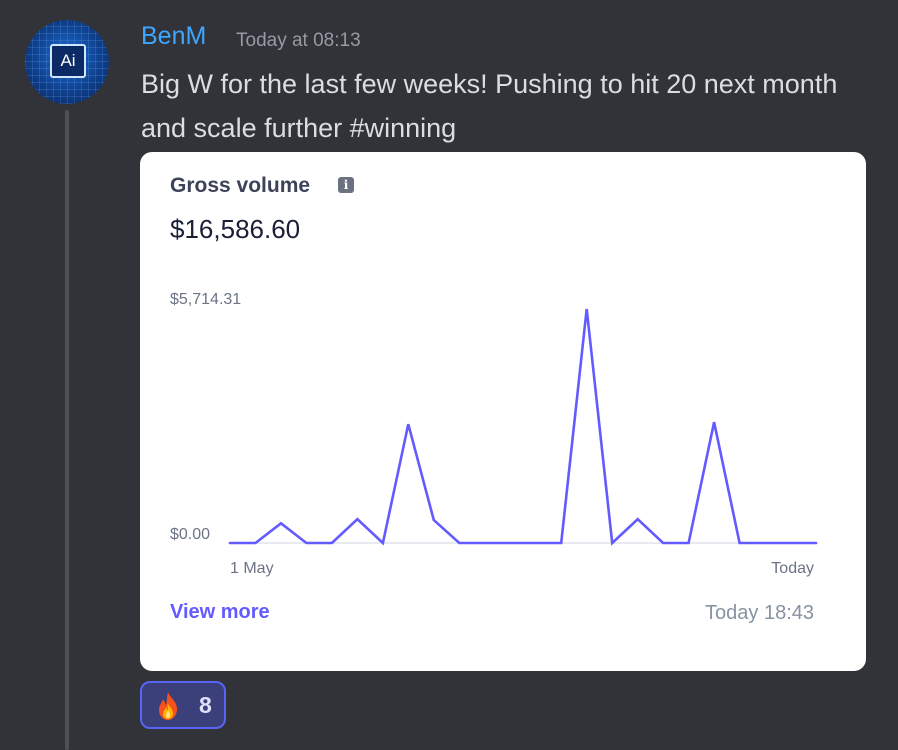 Image resolution: width=898 pixels, height=750 pixels. I want to click on reaction-count: 8, so click(205, 705).